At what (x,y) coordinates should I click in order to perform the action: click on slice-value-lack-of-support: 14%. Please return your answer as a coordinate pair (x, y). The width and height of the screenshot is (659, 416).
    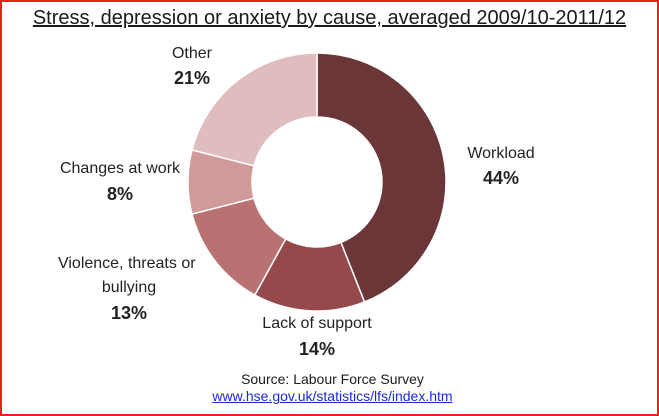
    Looking at the image, I should click on (317, 349).